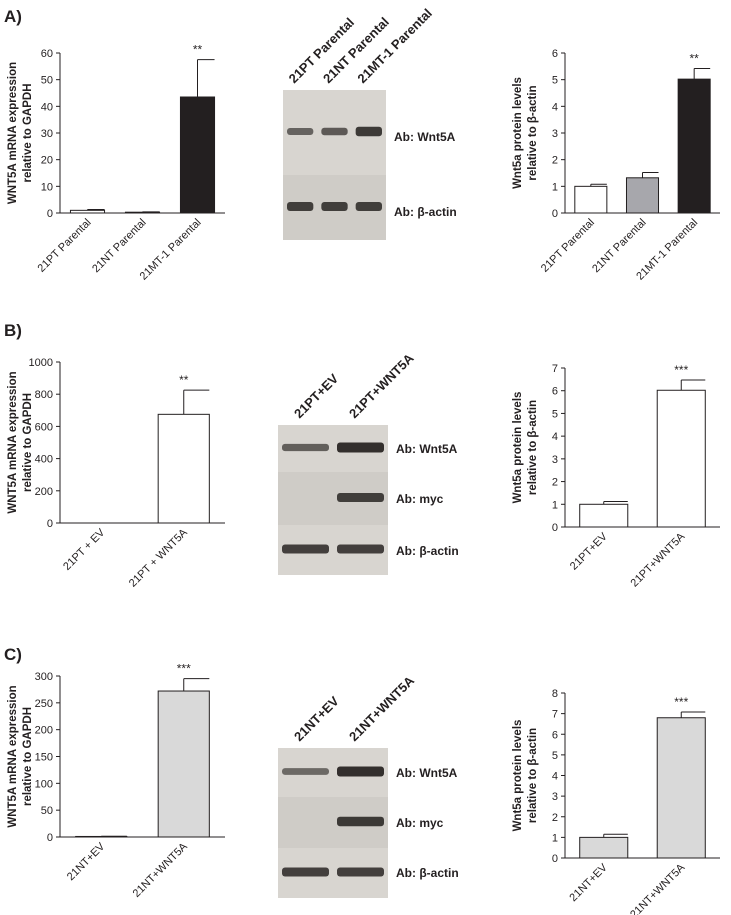 The width and height of the screenshot is (731, 915). Describe the element at coordinates (44, 395) in the screenshot. I see `y-tick-label: 800` at that location.